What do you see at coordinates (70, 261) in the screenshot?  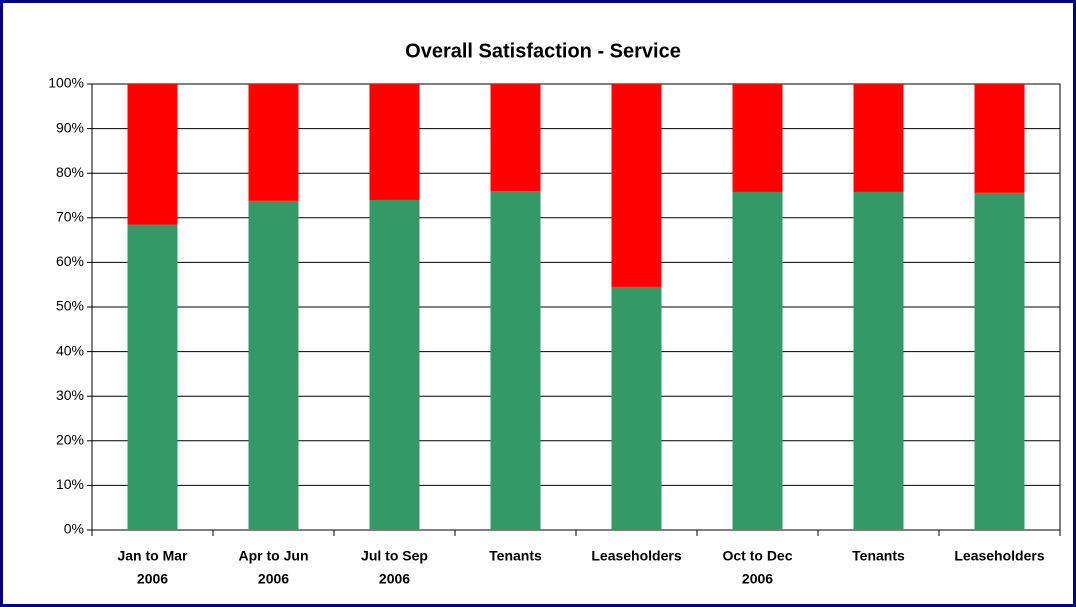 I see `y-tick-label: 60%` at bounding box center [70, 261].